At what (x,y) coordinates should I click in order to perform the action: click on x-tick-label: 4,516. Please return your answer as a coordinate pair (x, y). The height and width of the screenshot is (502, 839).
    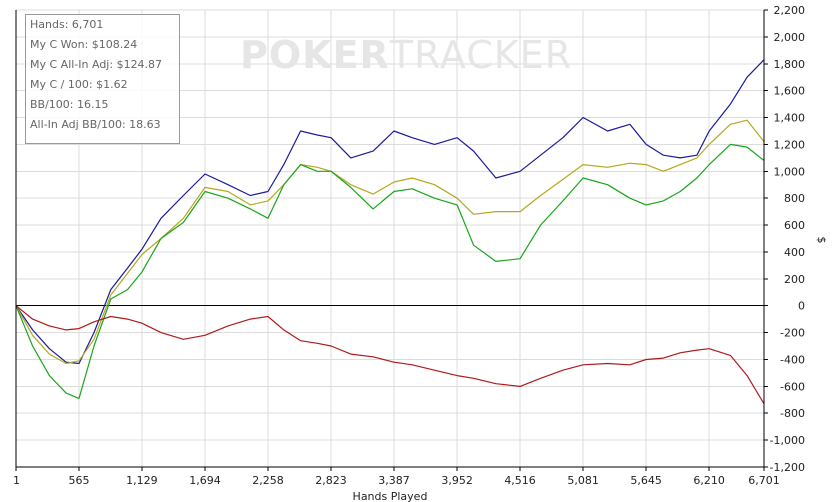
    Looking at the image, I should click on (520, 480).